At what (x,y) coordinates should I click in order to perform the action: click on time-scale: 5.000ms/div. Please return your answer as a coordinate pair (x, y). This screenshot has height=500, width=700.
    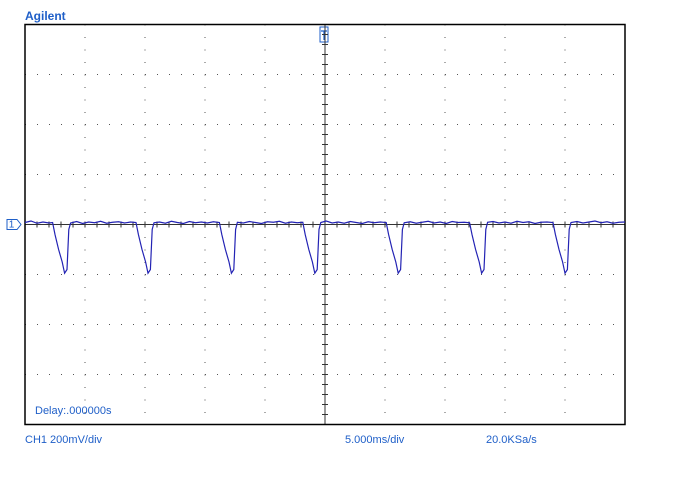
    Looking at the image, I should click on (375, 440).